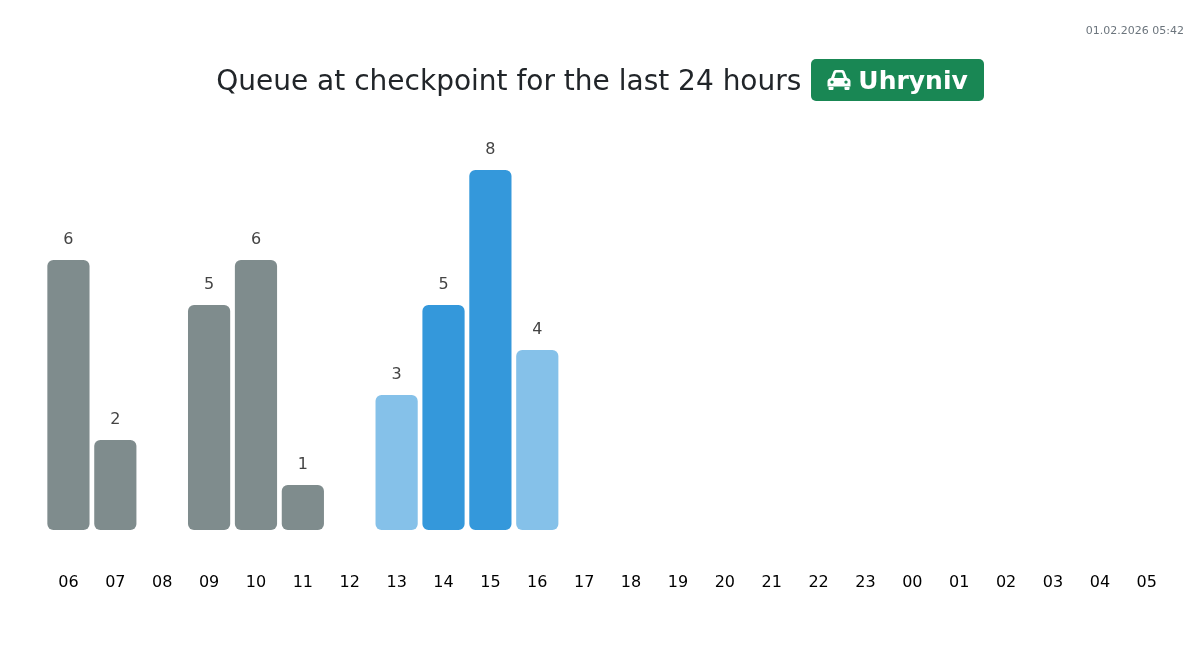 The height and width of the screenshot is (651, 1200). What do you see at coordinates (115, 419) in the screenshot?
I see `data-label: 2` at bounding box center [115, 419].